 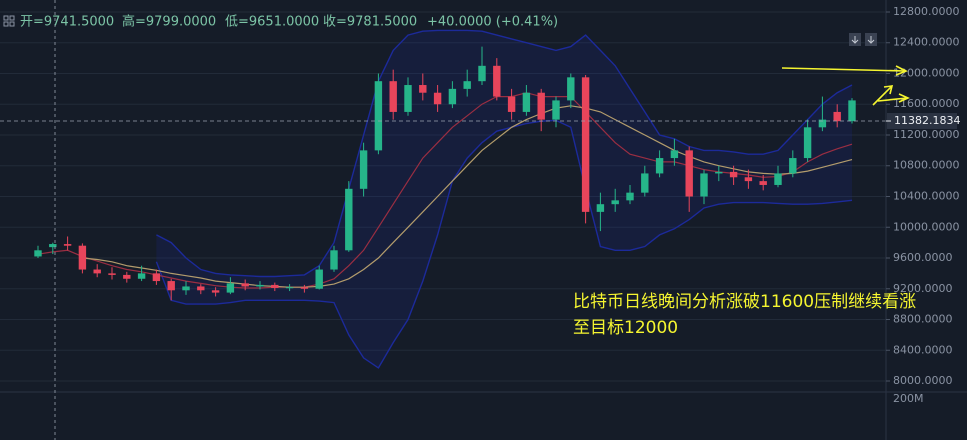 I want to click on toolbar-buttons, so click(x=863, y=39).